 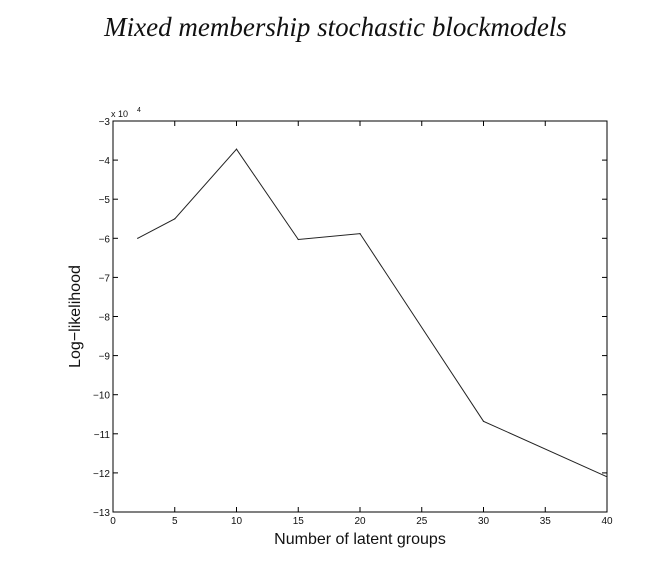 What do you see at coordinates (105, 318) in the screenshot?
I see `y-tick-label: −8` at bounding box center [105, 318].